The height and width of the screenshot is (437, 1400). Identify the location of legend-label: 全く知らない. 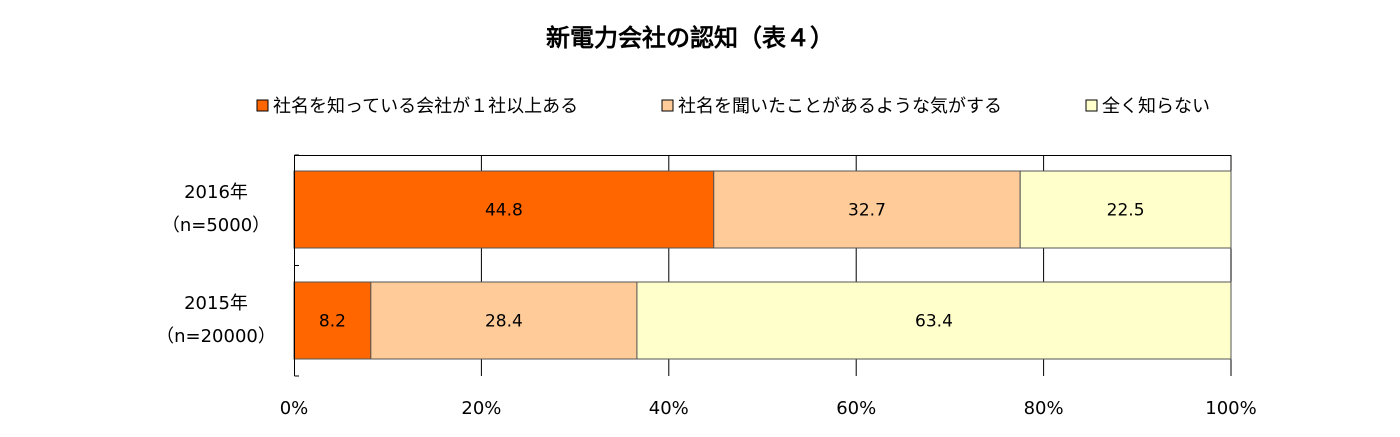
(1156, 106).